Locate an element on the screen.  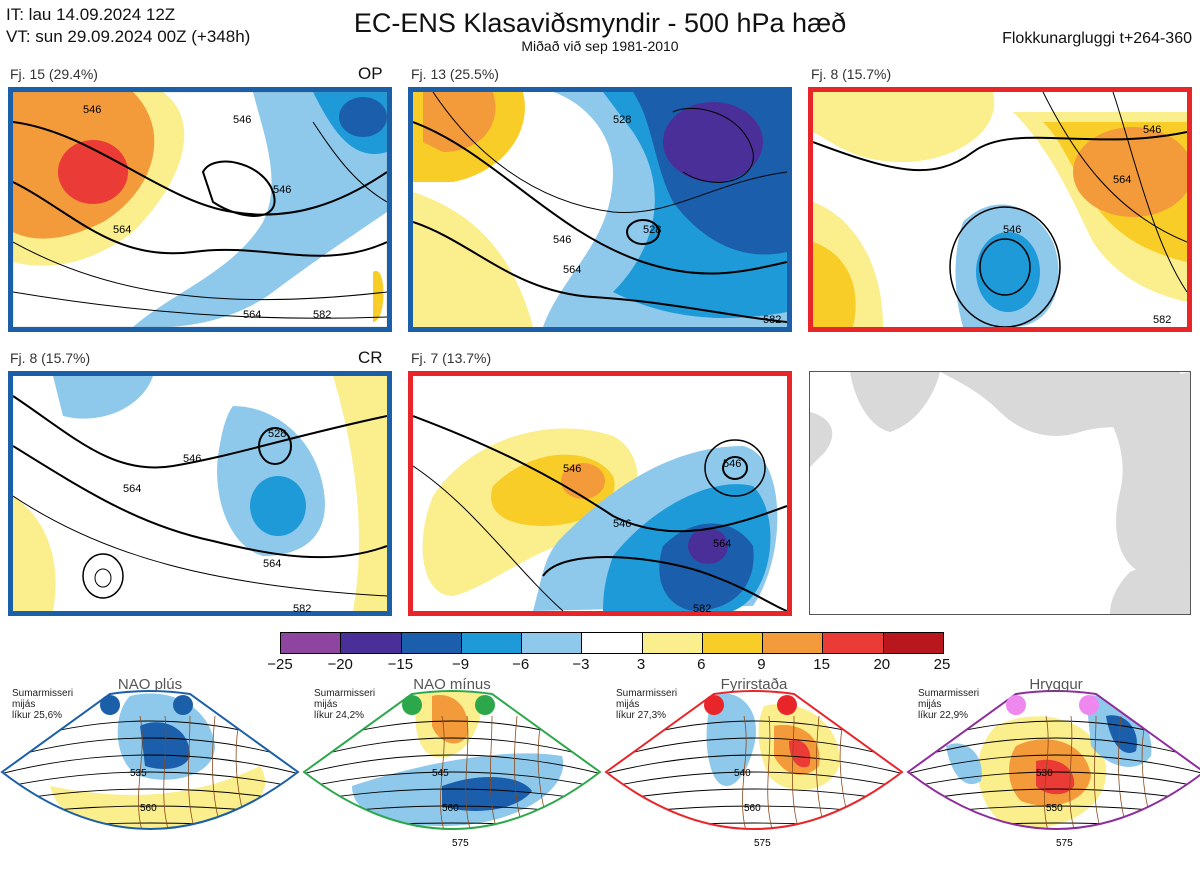
colorbar is located at coordinates (612, 643).